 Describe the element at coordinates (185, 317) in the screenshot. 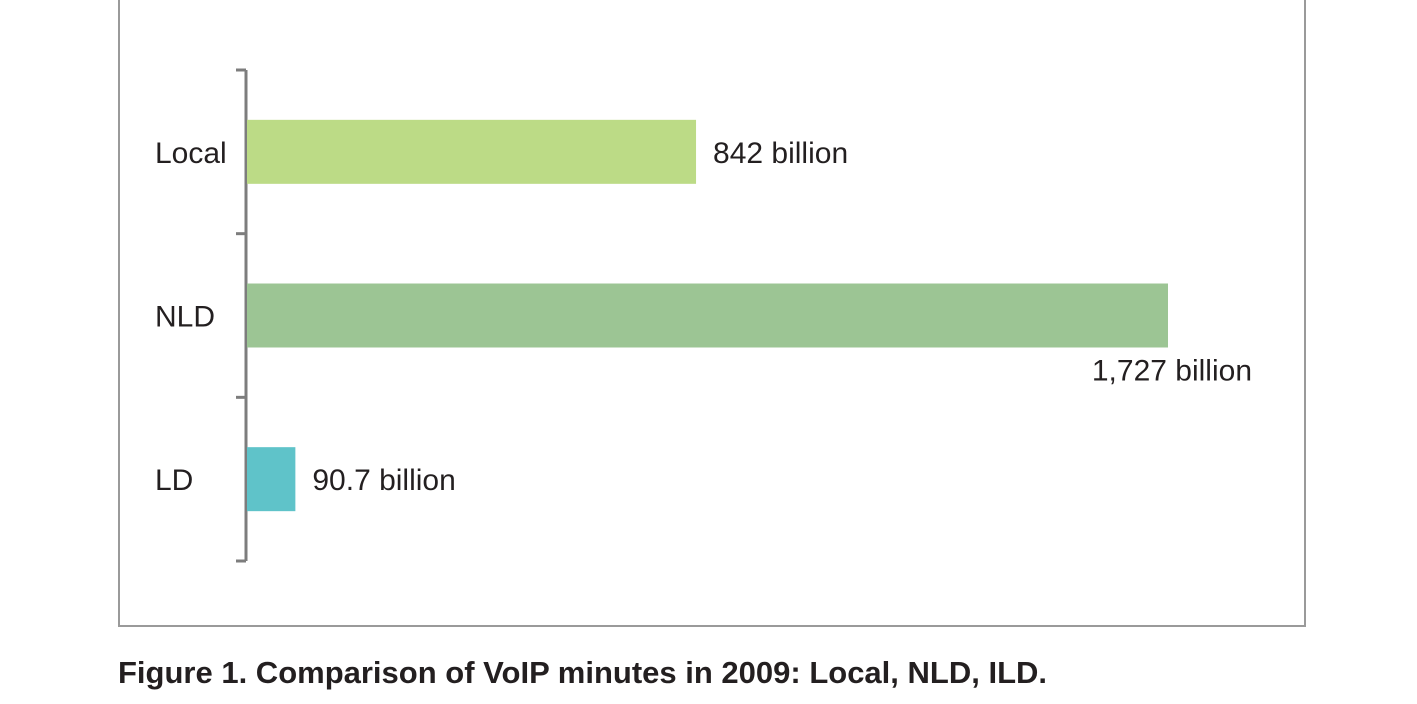

I see `category-label-nld: NLD` at that location.